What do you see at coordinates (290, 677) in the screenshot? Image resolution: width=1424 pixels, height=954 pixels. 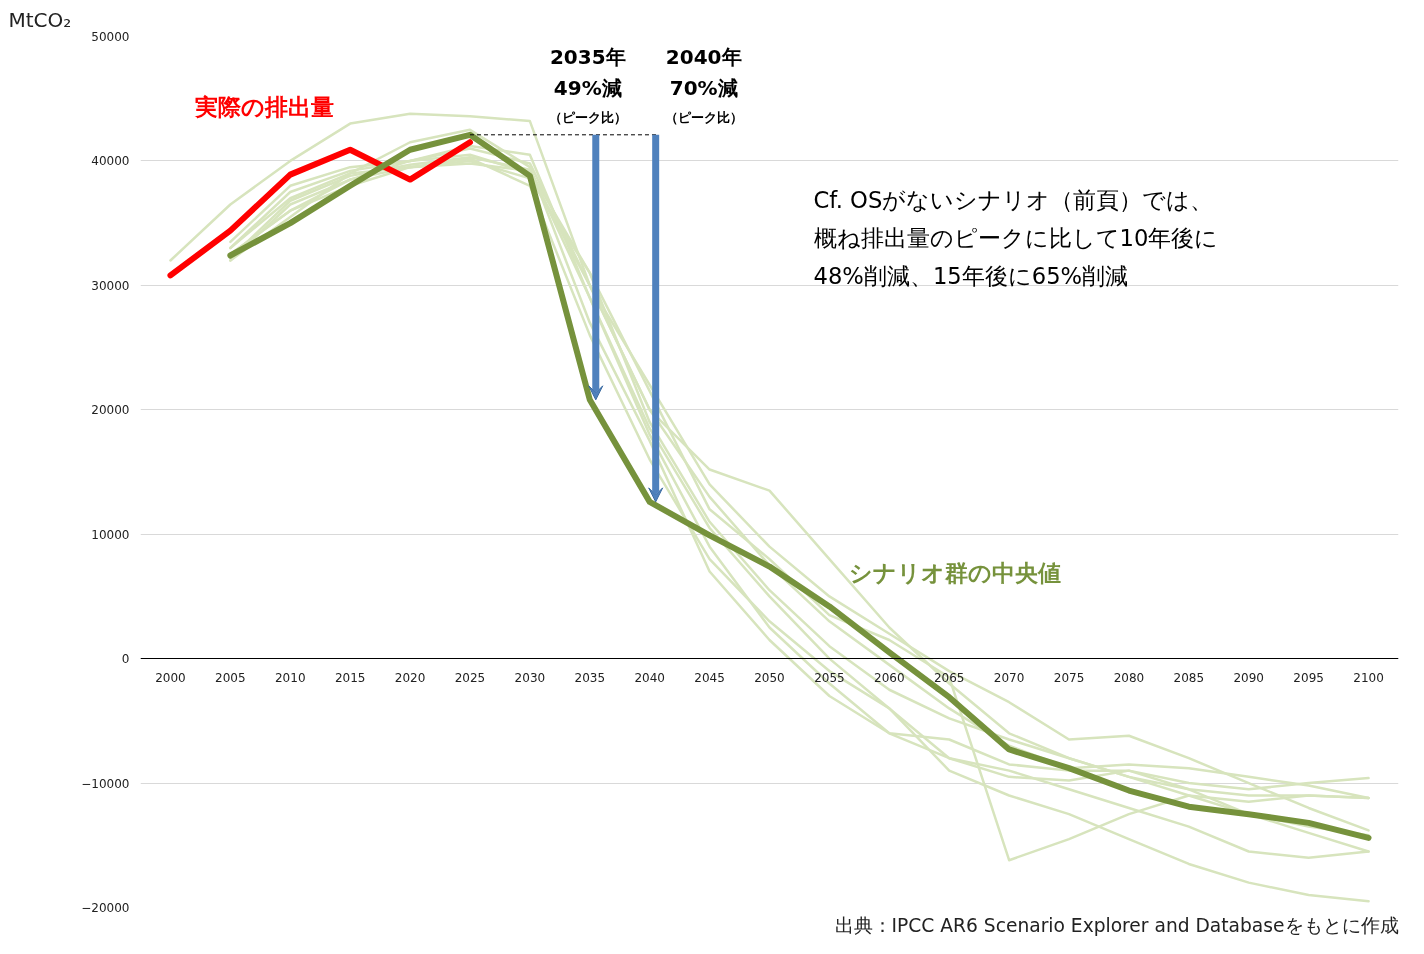 I see `x-tick-label: 2010` at bounding box center [290, 677].